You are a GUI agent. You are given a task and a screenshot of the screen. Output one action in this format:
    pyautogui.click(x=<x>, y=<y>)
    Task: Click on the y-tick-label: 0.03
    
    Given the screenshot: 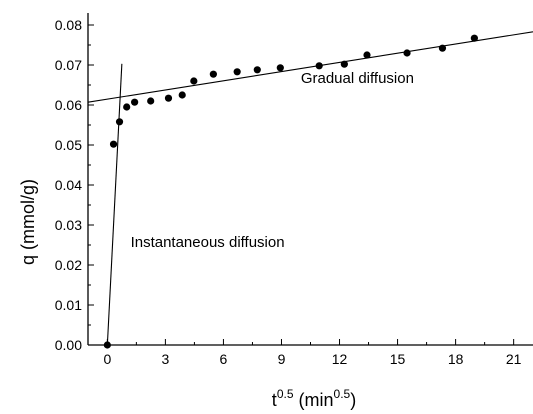 What is the action you would take?
    pyautogui.click(x=68, y=225)
    